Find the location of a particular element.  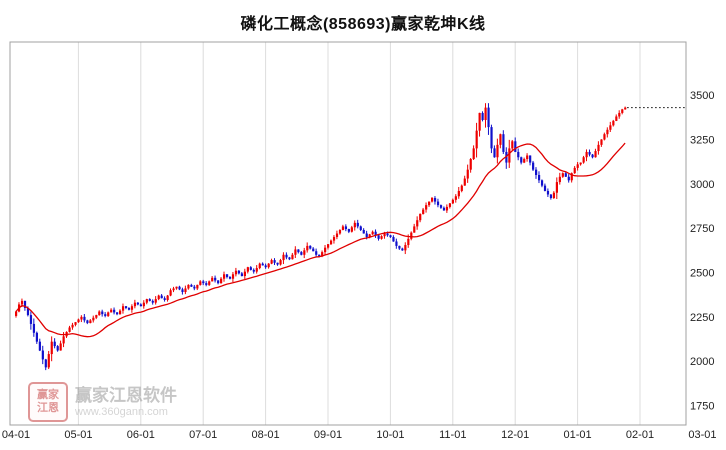

x-axis-label: 01-01 is located at coordinates (578, 435).